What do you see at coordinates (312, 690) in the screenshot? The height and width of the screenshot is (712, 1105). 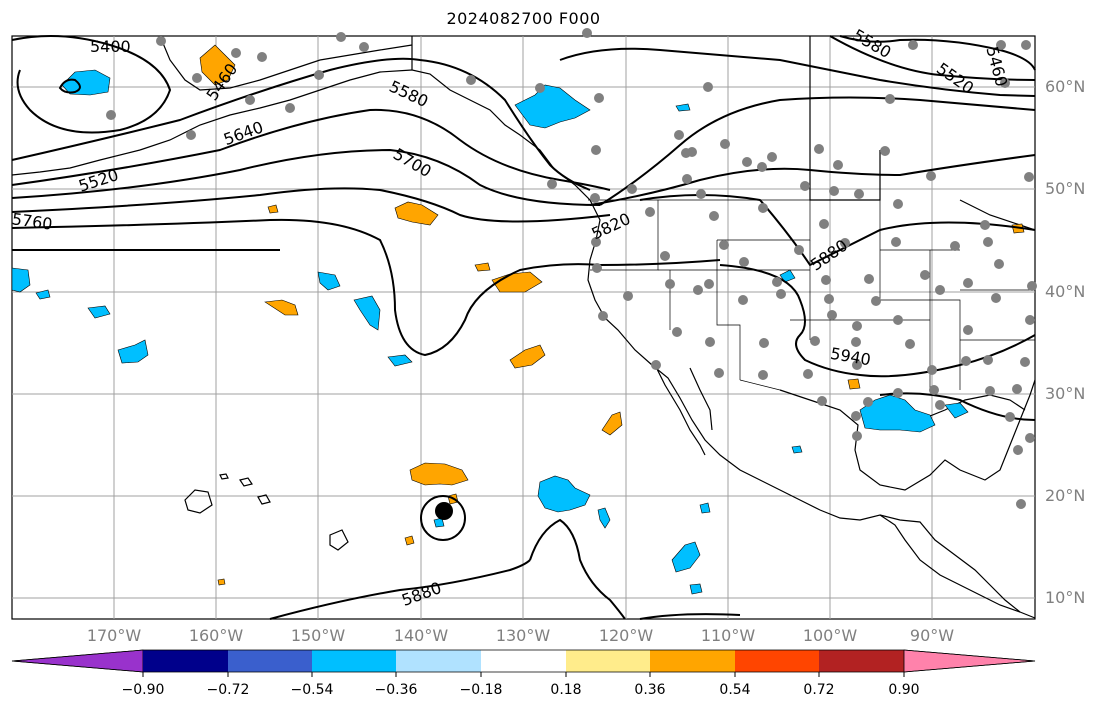 I see `colorbar-tick-label: −0.54` at bounding box center [312, 690].